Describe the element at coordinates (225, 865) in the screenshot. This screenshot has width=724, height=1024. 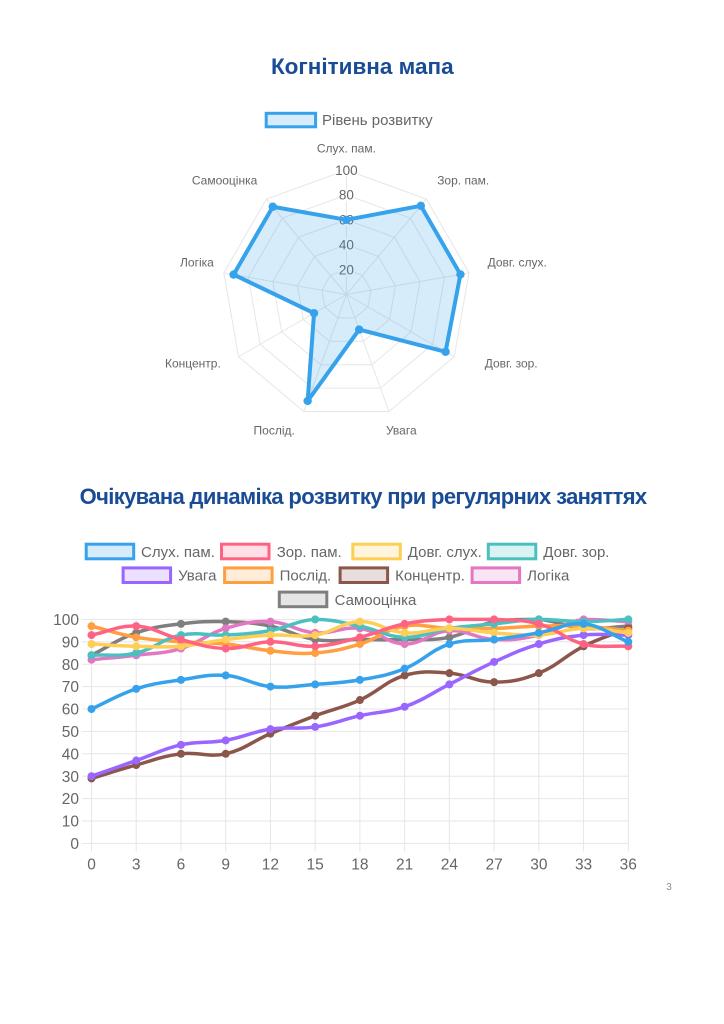
I see `svg-text: 9` at that location.